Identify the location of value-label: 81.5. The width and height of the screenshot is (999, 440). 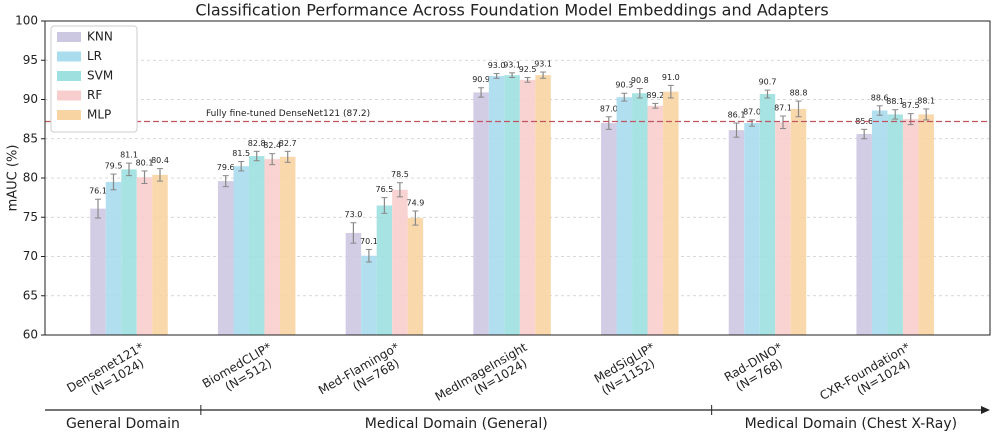
(241, 153).